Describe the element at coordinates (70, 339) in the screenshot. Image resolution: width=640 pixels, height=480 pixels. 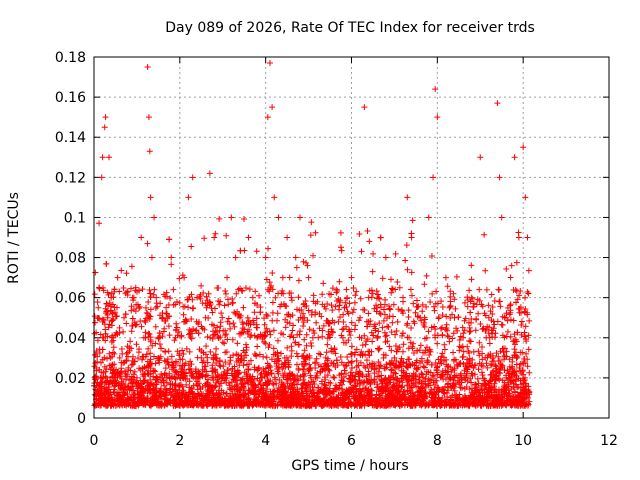
I see `y-tick-label: 0.04` at that location.